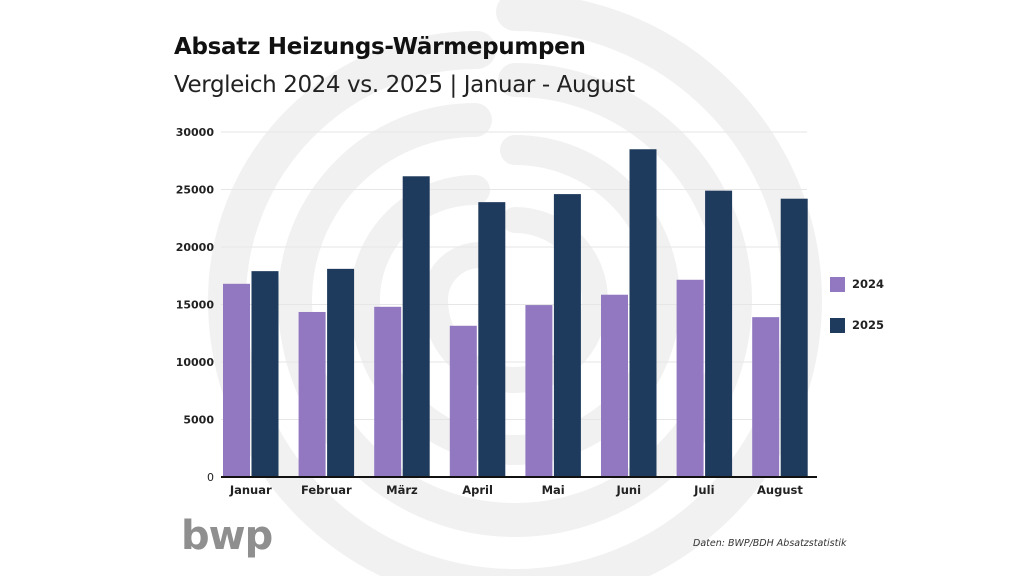 The height and width of the screenshot is (576, 1024). Describe the element at coordinates (250, 490) in the screenshot. I see `x-tick-label: Januar` at that location.